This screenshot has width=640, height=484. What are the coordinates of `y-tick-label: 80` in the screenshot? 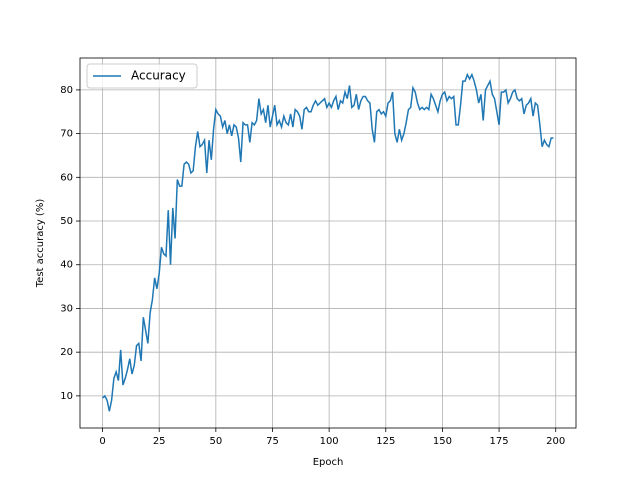 It's located at (66, 90).